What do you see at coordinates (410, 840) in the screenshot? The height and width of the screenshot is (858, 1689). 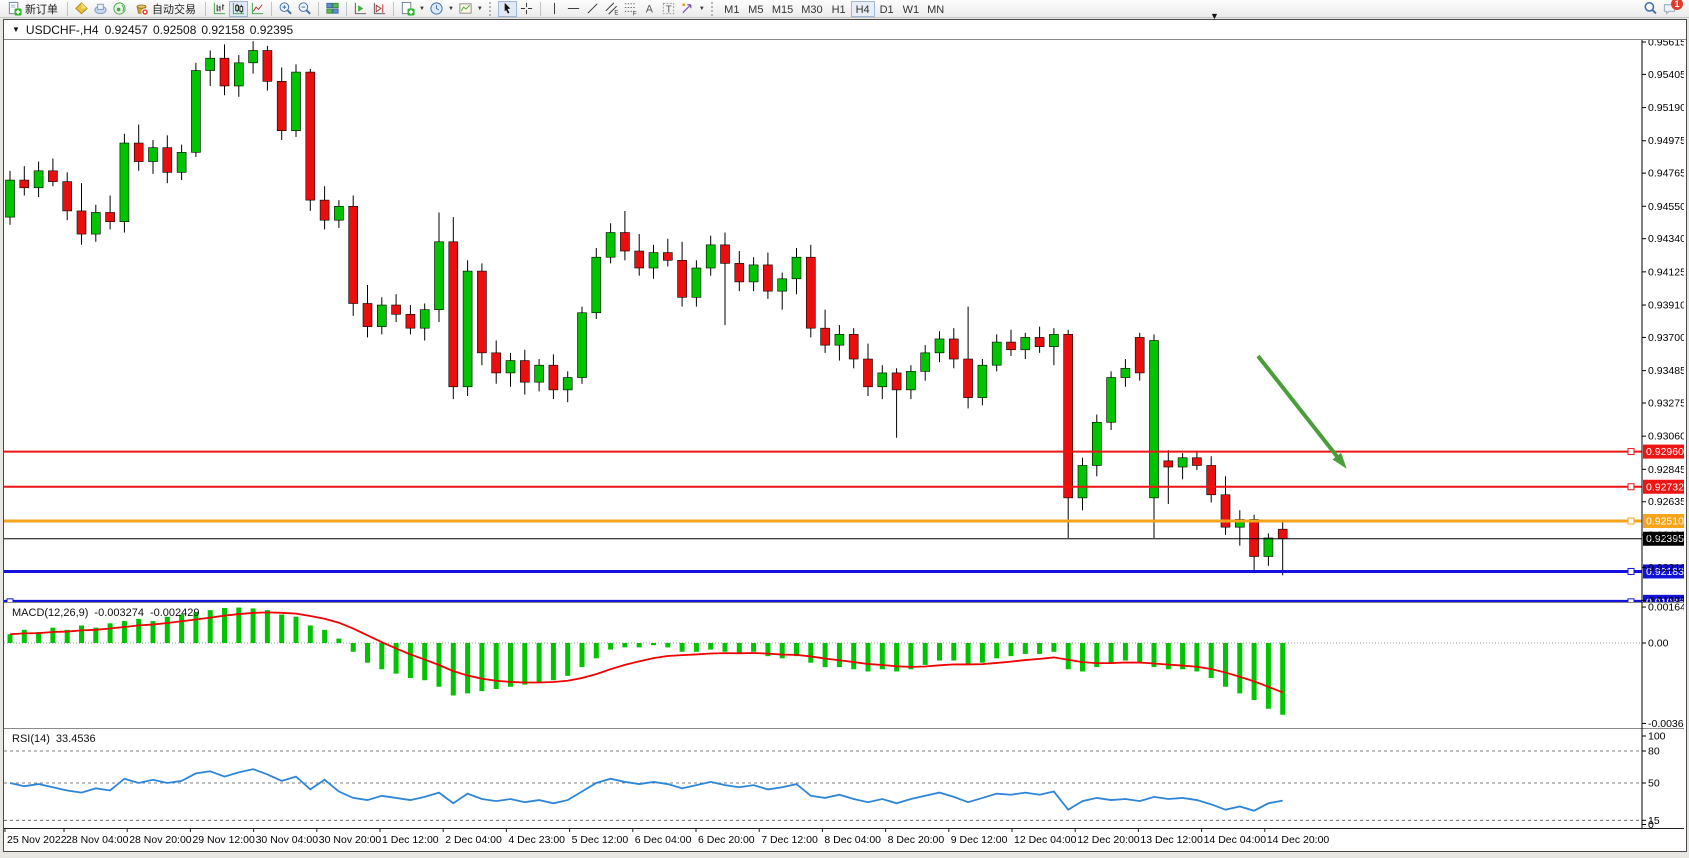 I see `svg-text: 1 Dec 12:00` at bounding box center [410, 840].